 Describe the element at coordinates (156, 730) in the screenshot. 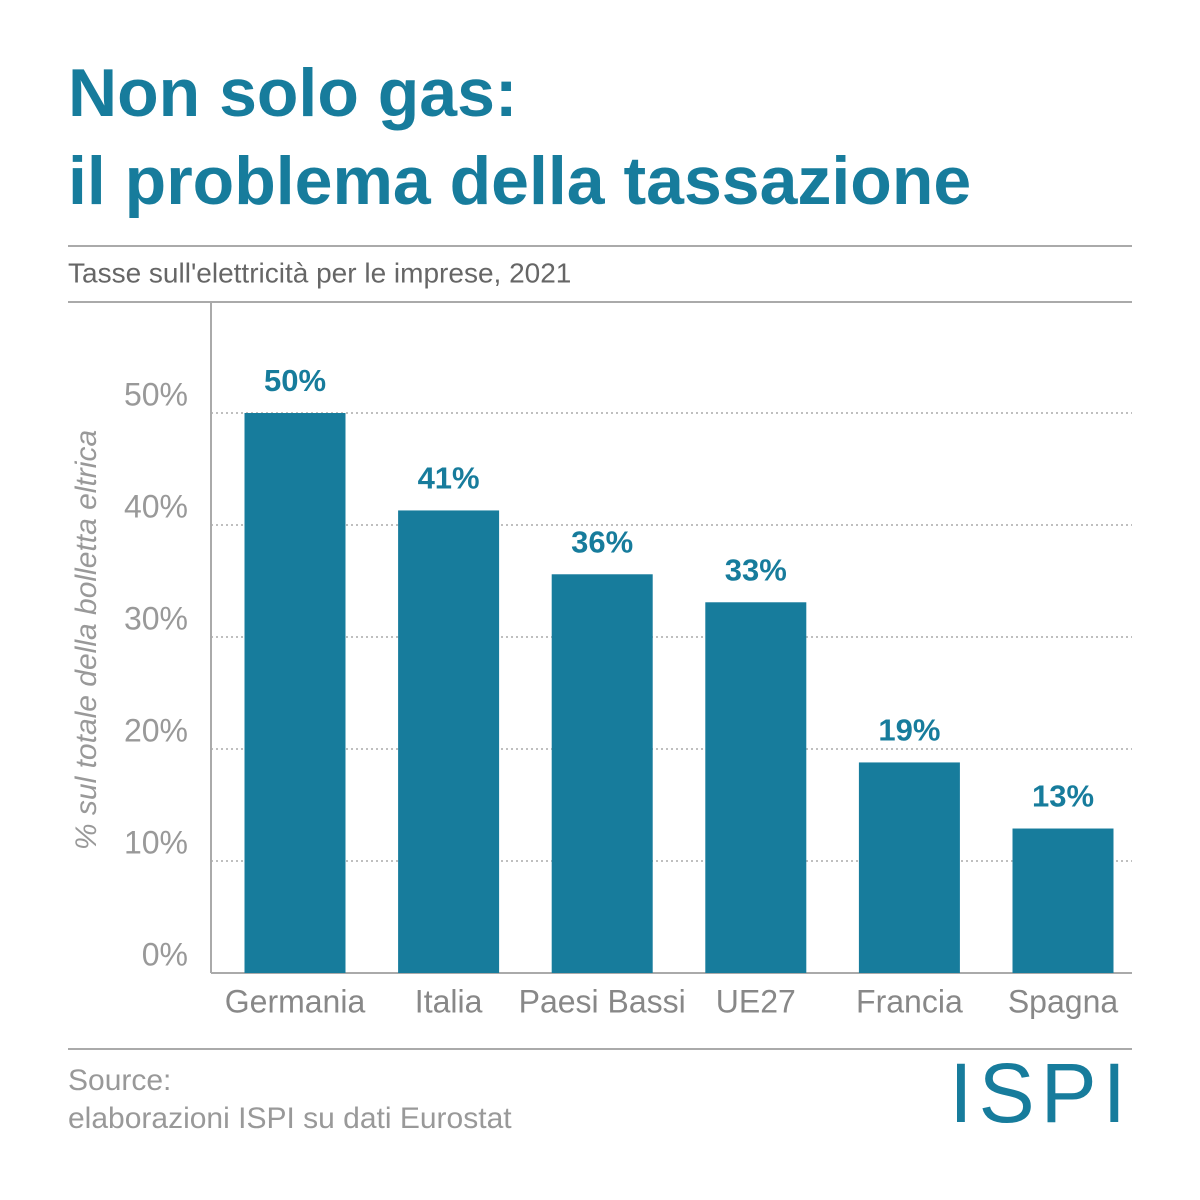

I see `y-tick-label: 20%` at that location.